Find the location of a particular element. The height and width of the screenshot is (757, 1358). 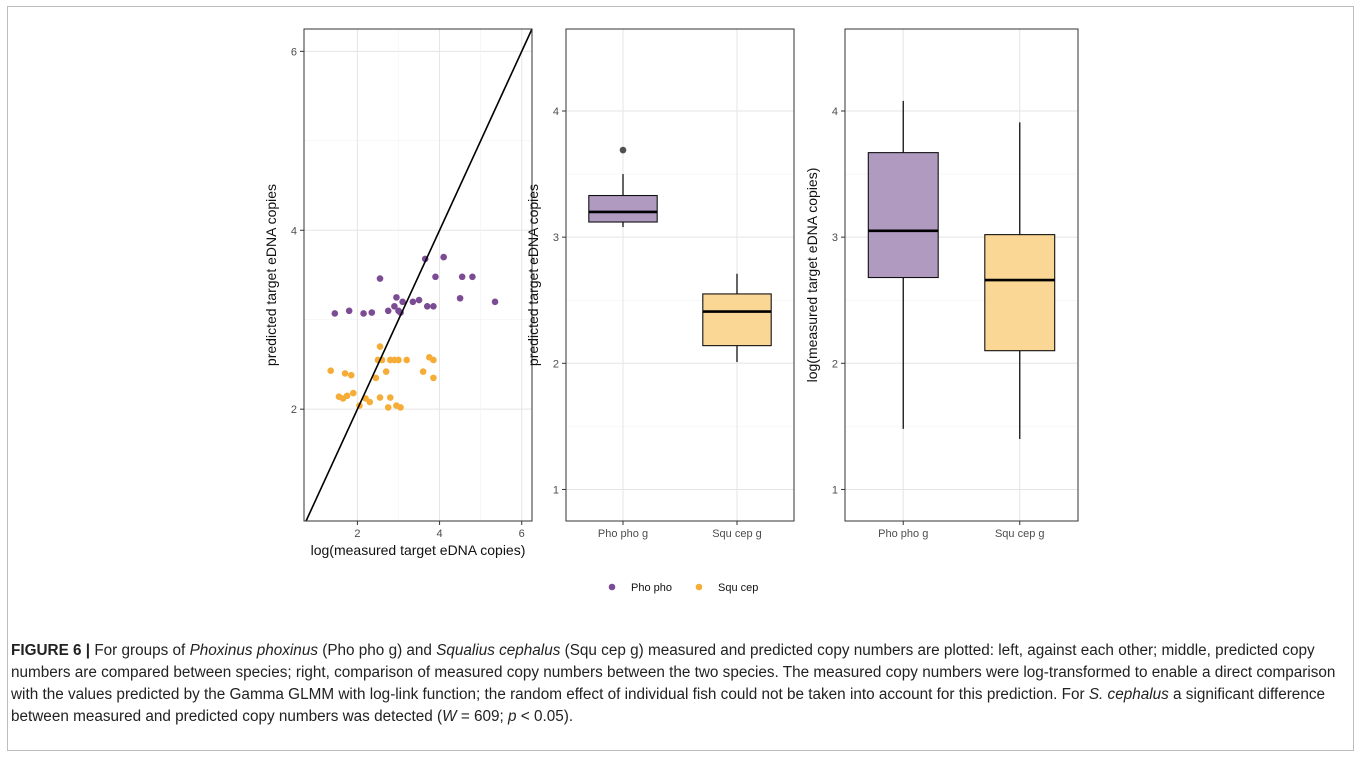

legend-key-pho-pho is located at coordinates (612, 587).